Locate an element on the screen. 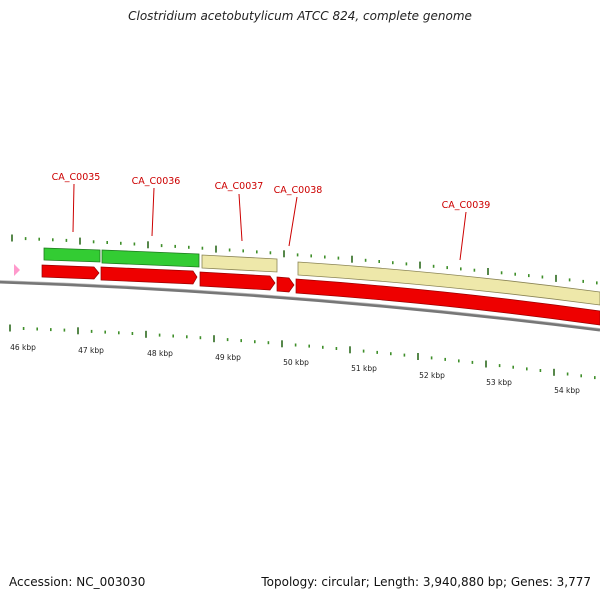  cds-ca-c0039 is located at coordinates (447, 302).